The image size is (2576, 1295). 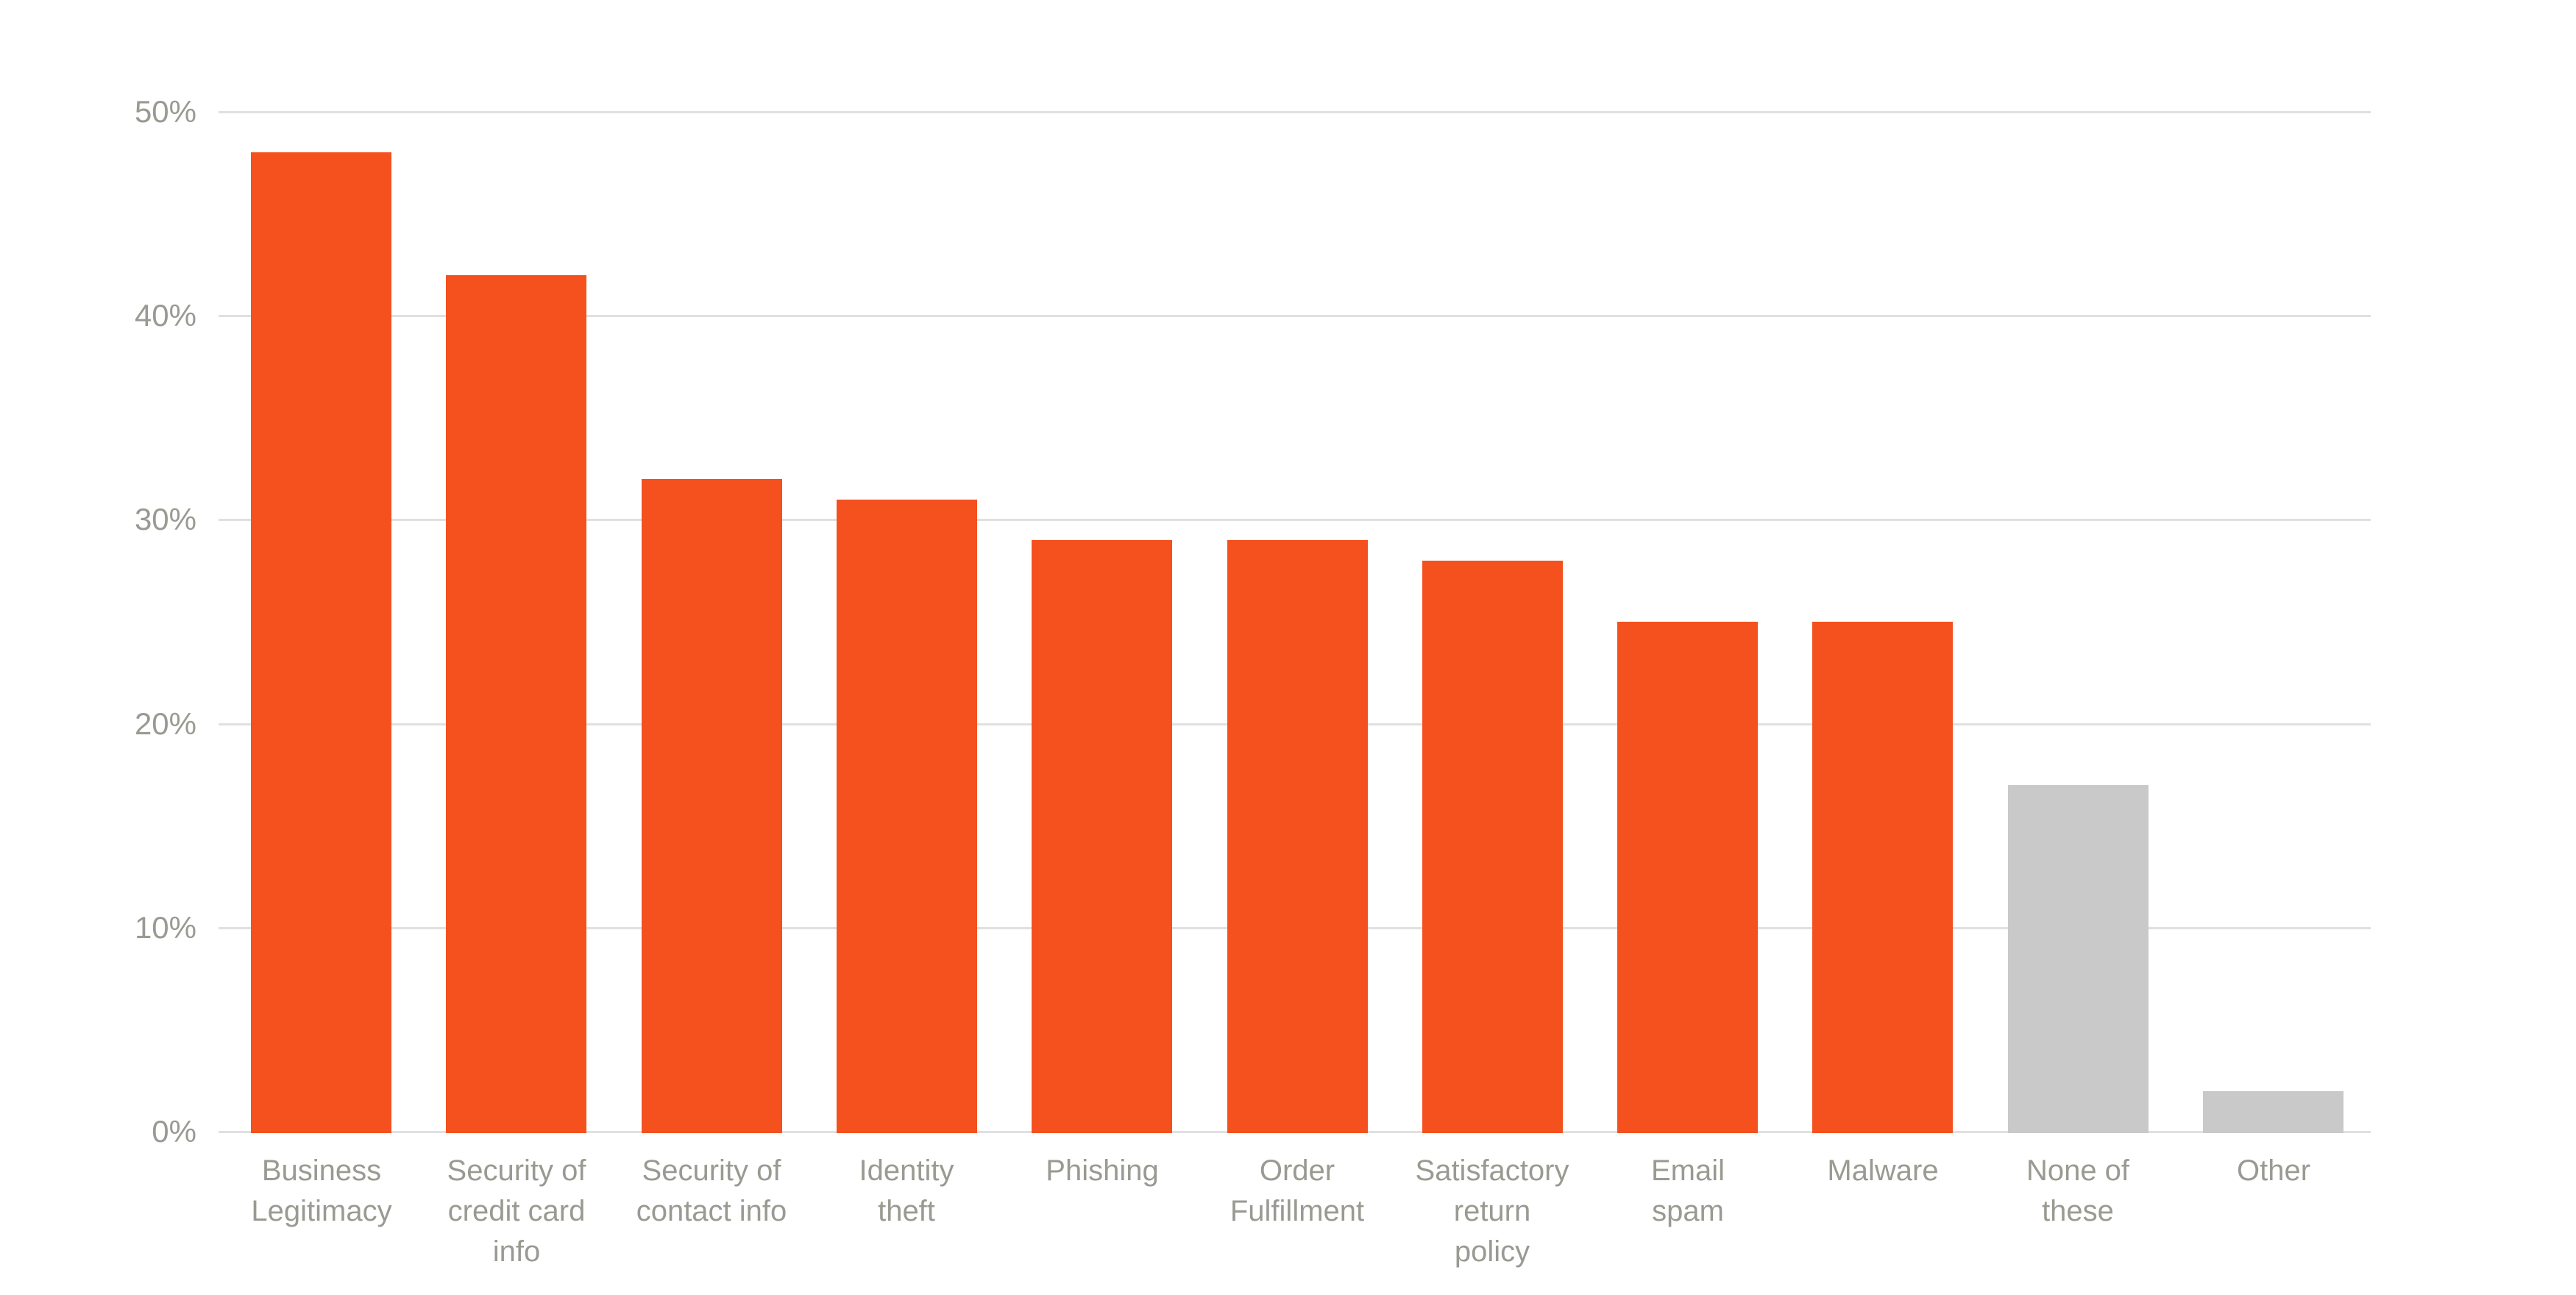 I want to click on y-axis-tick-label: 40%, so click(x=165, y=315).